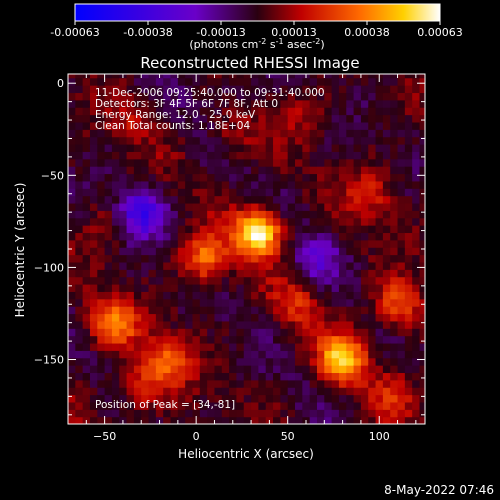 This screenshot has height=500, width=500. What do you see at coordinates (249, 63) in the screenshot?
I see `chart-title: Reconstructed RHESSI Image` at bounding box center [249, 63].